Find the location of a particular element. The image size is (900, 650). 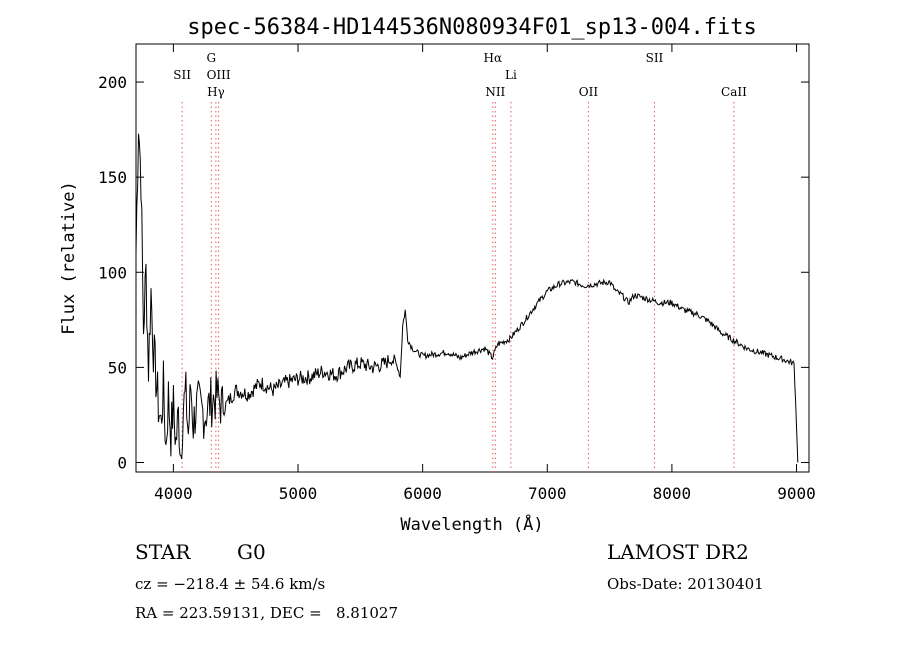

x-tick-label-1: 5000 is located at coordinates (298, 493).